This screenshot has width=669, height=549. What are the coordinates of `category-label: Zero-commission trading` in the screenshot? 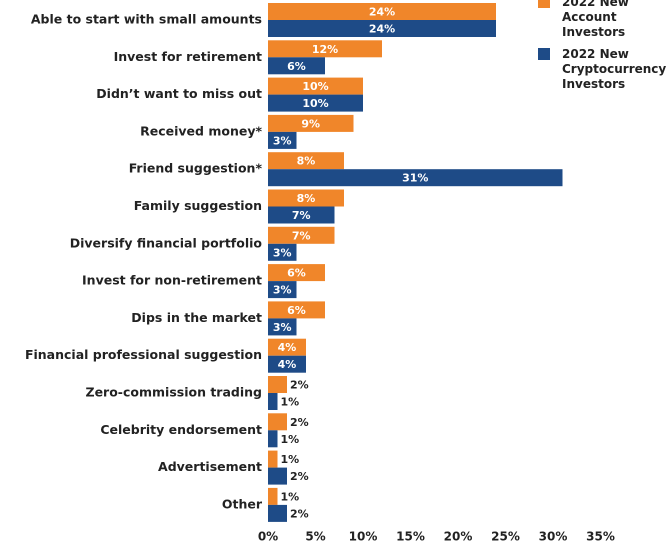 It's located at (174, 392).